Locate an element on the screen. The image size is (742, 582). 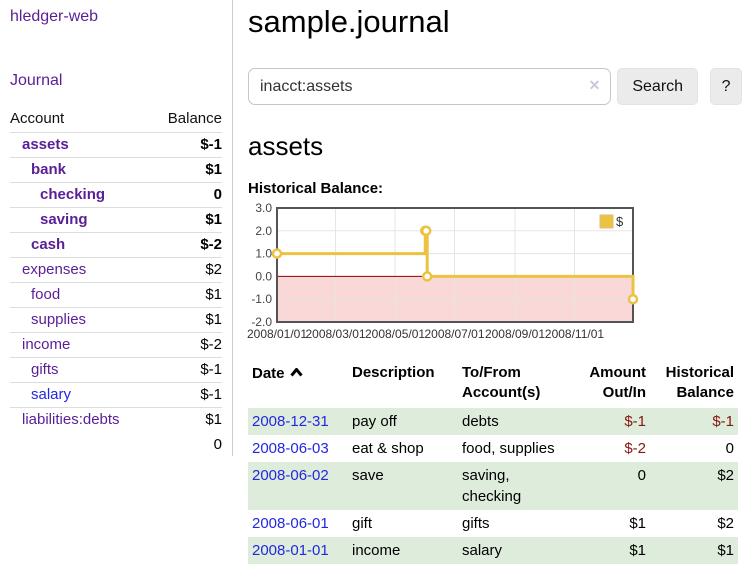
account-link-expenses: expenses is located at coordinates (54, 269).